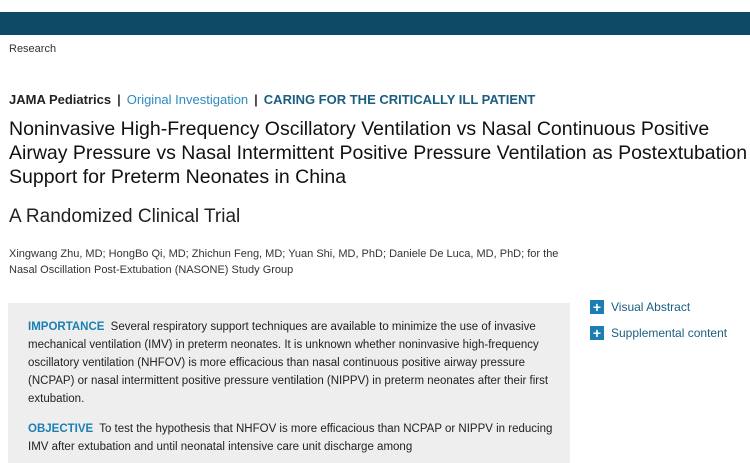  I want to click on supplemental-content-link: + Supplemental content, so click(658, 333).